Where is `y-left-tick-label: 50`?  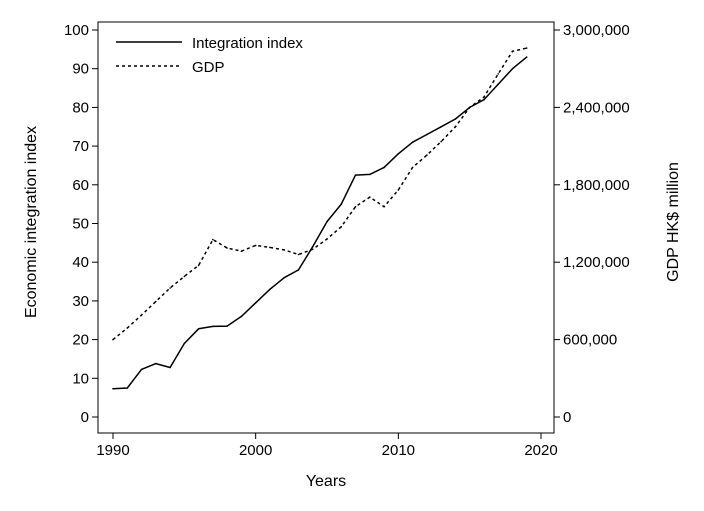 y-left-tick-label: 50 is located at coordinates (80, 224).